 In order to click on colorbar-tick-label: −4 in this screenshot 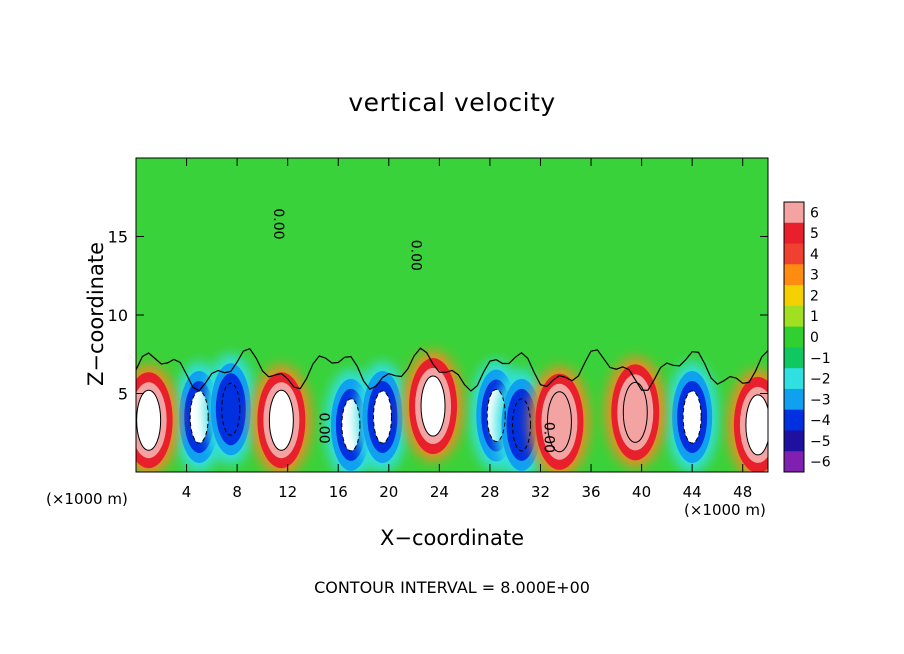, I will do `click(820, 421)`.